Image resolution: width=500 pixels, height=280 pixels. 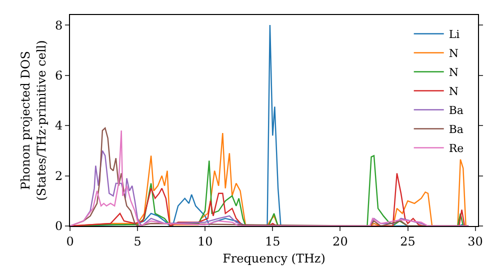 I want to click on x-tick-label: 30, so click(x=475, y=241).